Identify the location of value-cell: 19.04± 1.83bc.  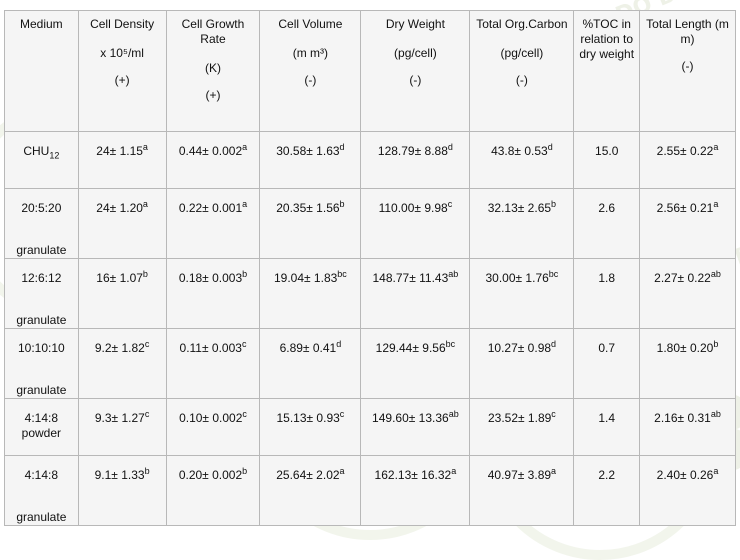
(310, 293).